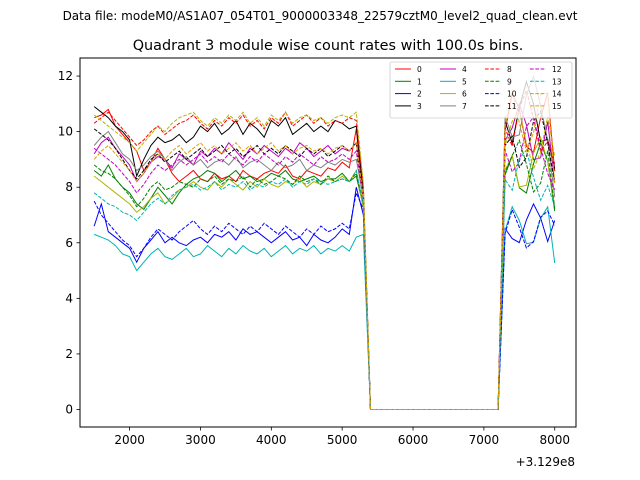 The image size is (640, 480). What do you see at coordinates (69, 298) in the screenshot?
I see `y-tick-label: 4` at bounding box center [69, 298].